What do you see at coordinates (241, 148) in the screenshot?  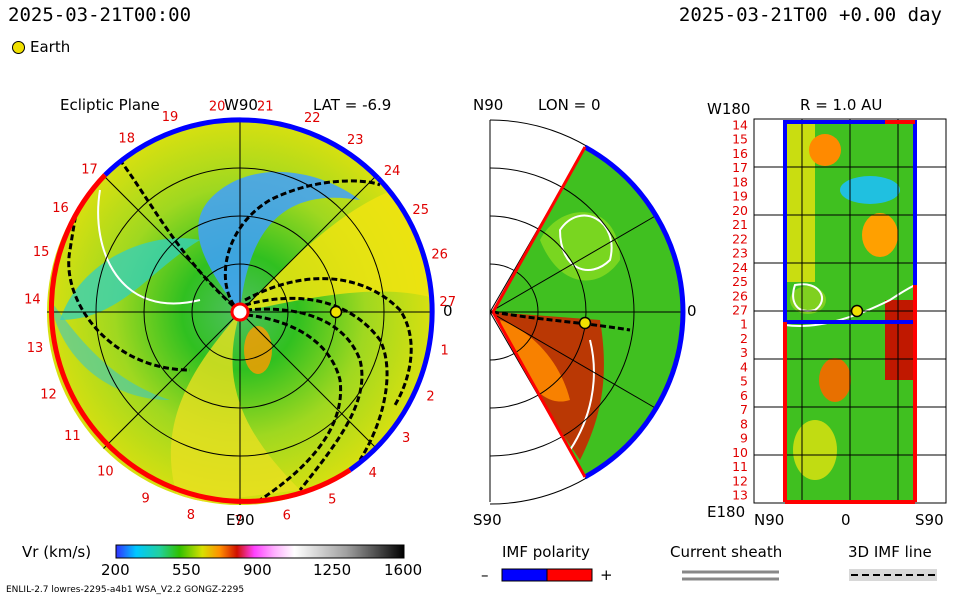 I see `rim-negative-top` at bounding box center [241, 148].